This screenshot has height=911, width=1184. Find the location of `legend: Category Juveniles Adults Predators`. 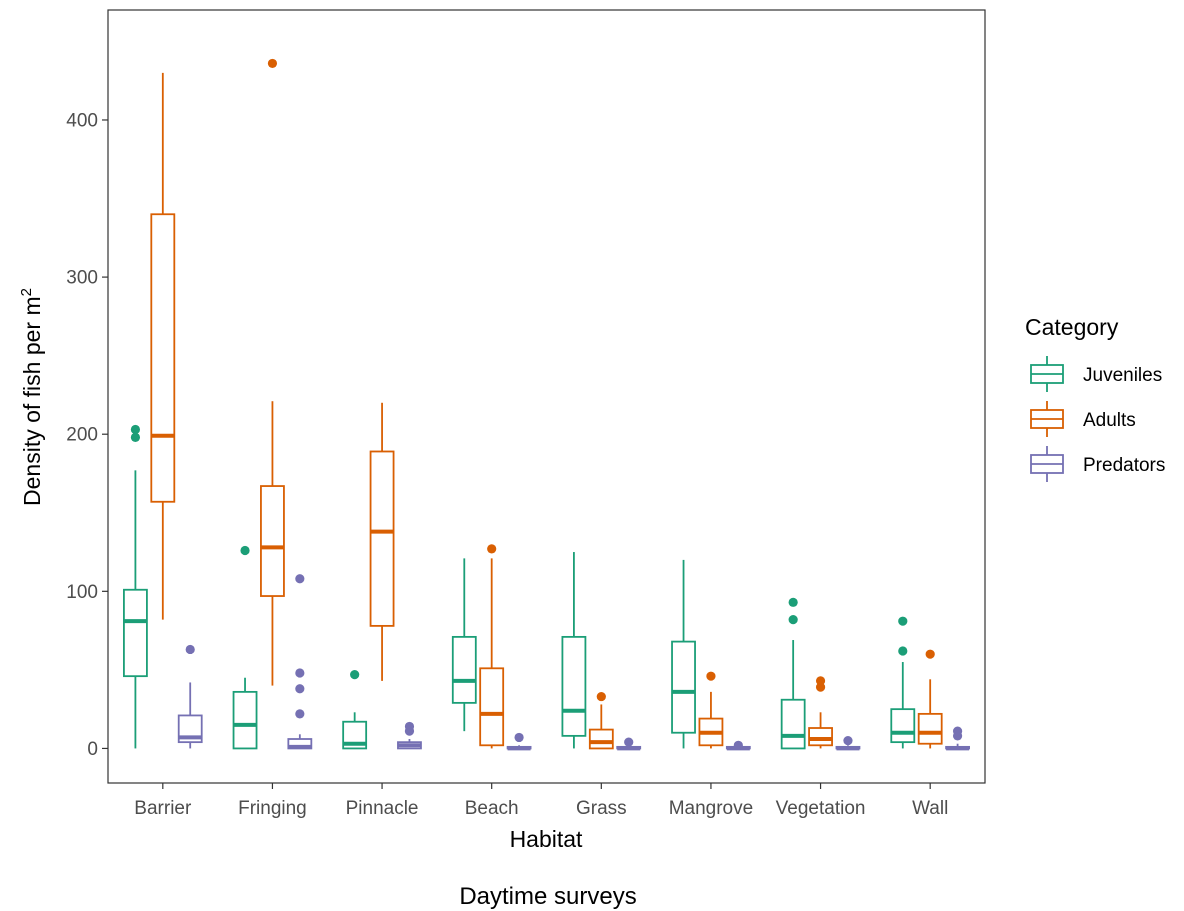

legend: Category Juveniles Adults Predators is located at coordinates (1095, 398).